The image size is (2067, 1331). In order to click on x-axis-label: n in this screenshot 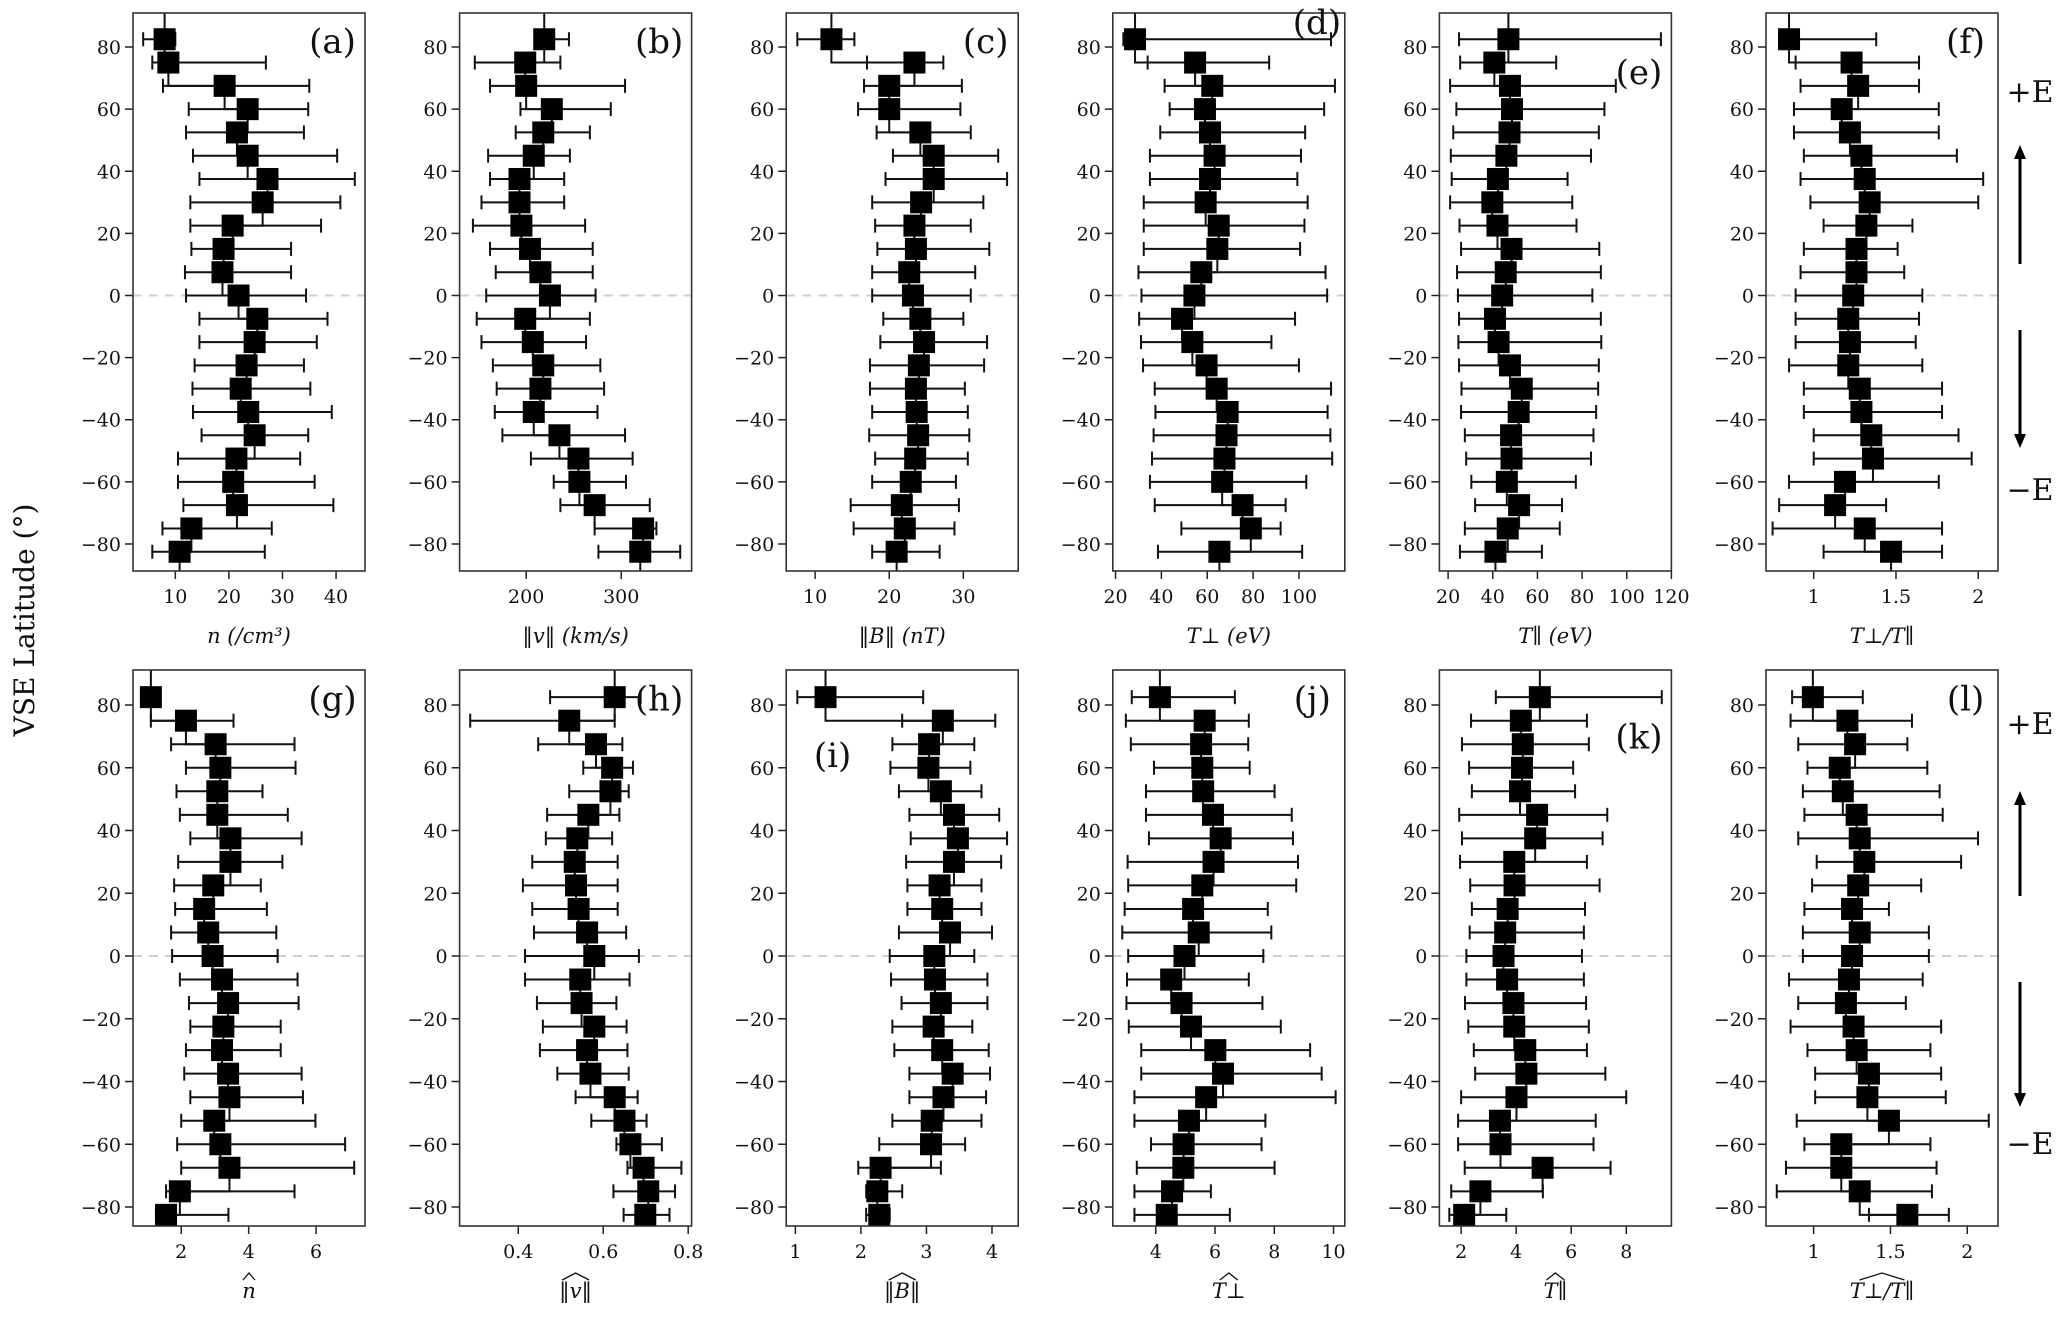, I will do `click(249, 1291)`.